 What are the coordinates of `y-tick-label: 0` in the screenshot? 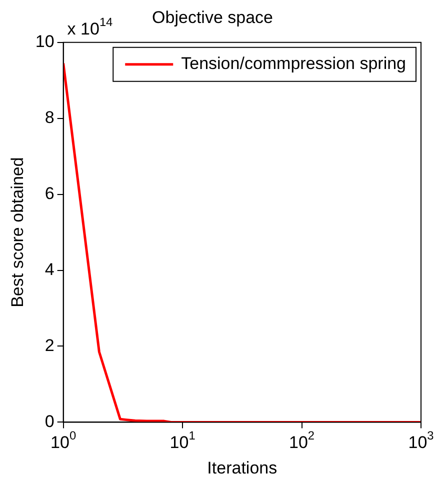 It's located at (49, 421).